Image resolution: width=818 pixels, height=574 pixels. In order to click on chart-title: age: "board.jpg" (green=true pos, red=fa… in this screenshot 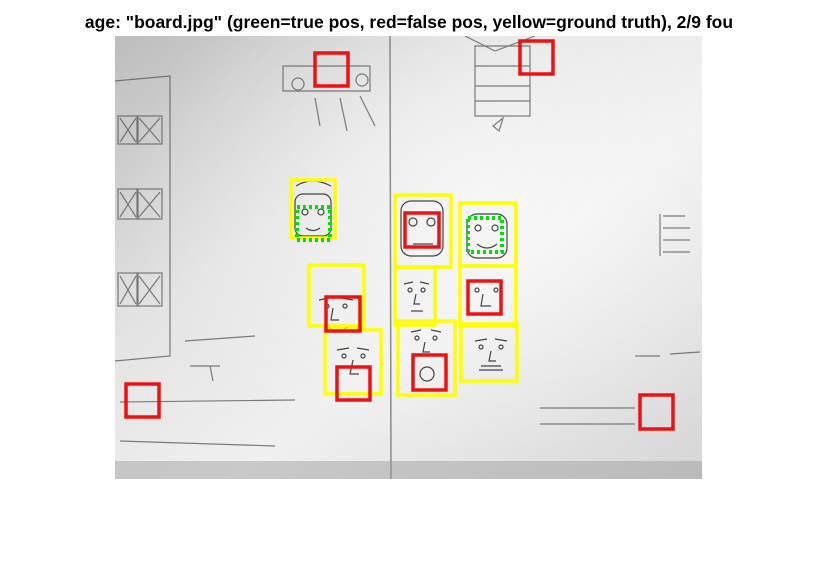, I will do `click(409, 22)`.